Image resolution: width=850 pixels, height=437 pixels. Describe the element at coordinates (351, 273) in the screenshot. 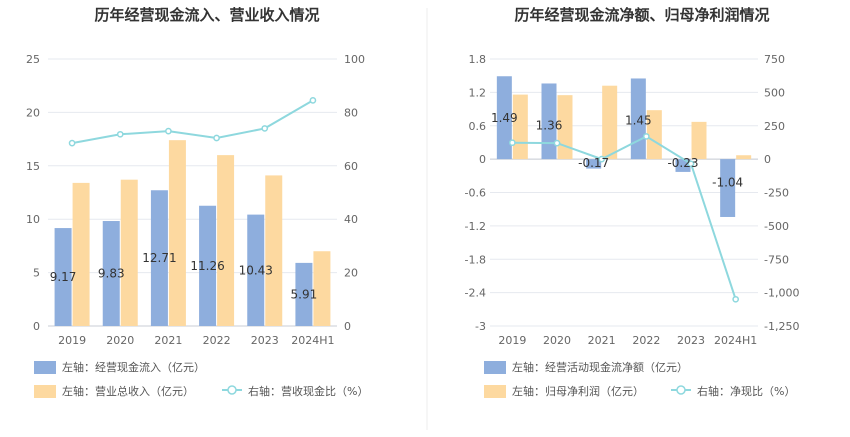

I see `y-right-tick-label: 20` at that location.